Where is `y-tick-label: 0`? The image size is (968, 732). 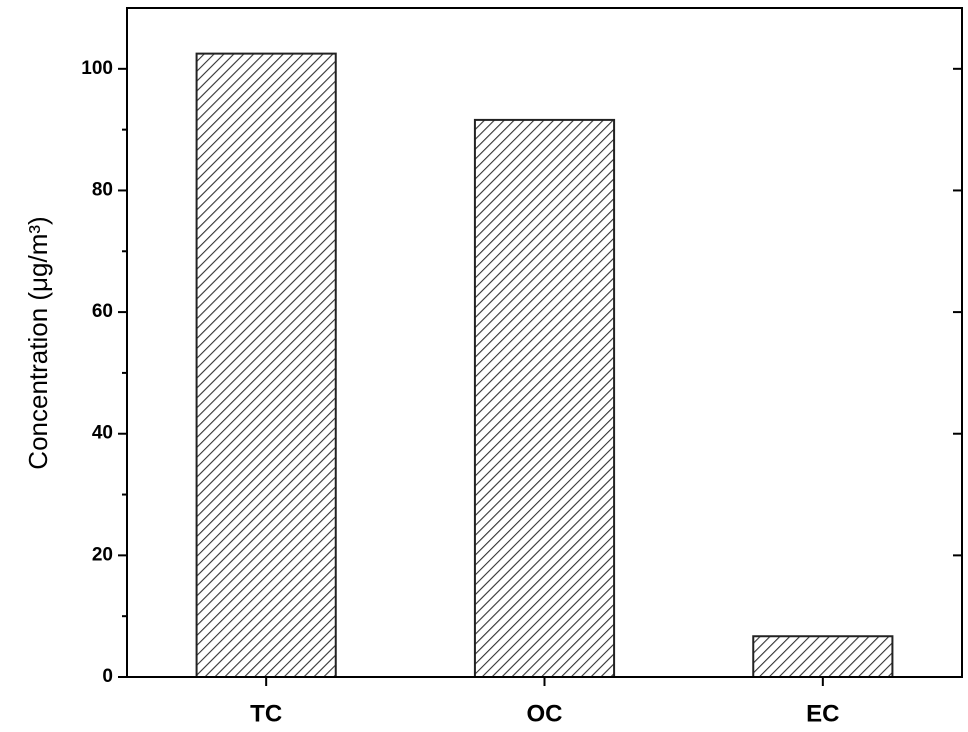
y-tick-label: 0 is located at coordinates (107, 676).